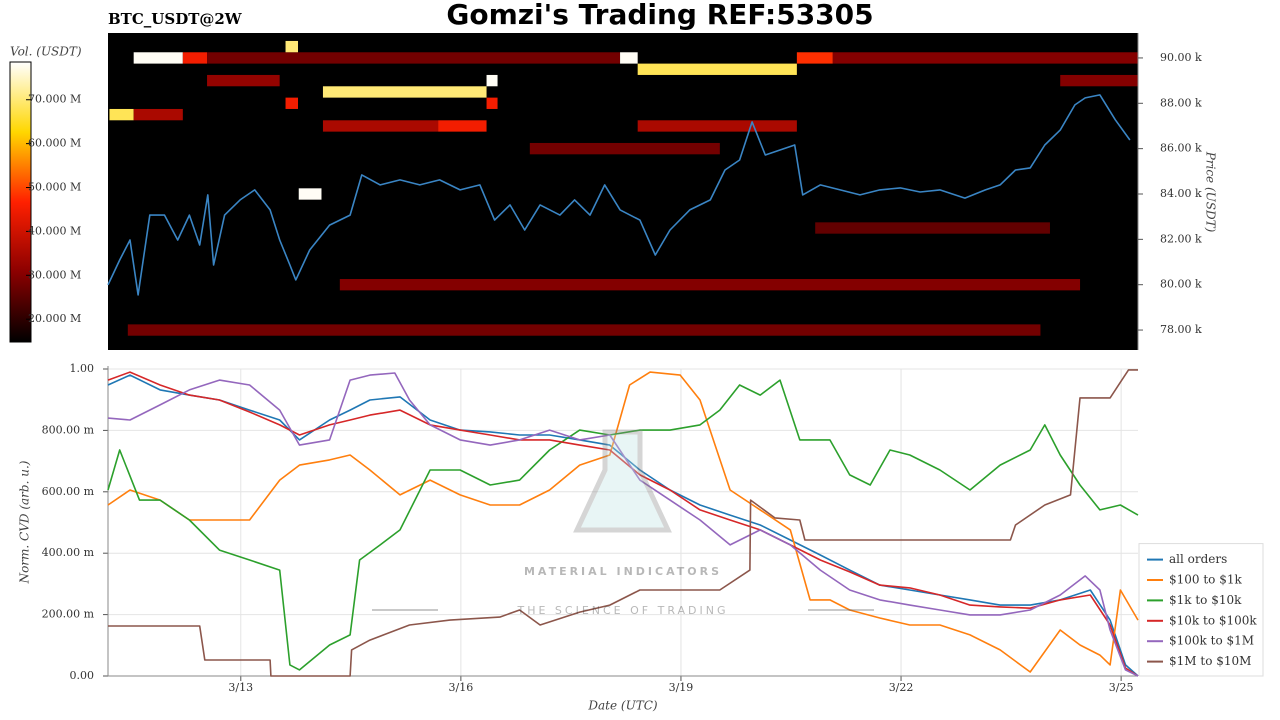 The width and height of the screenshot is (1280, 720). Describe the element at coordinates (1213, 620) in the screenshot. I see `legend-label: $10k to $100k` at that location.